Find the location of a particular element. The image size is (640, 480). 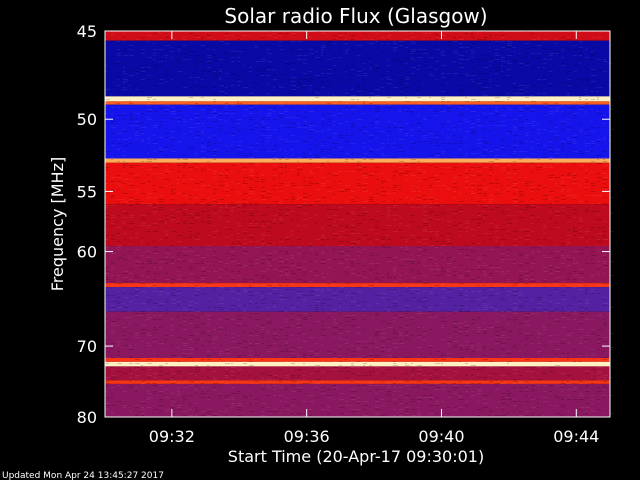

y-axis-label: Frequency [MHz] is located at coordinates (57, 224).